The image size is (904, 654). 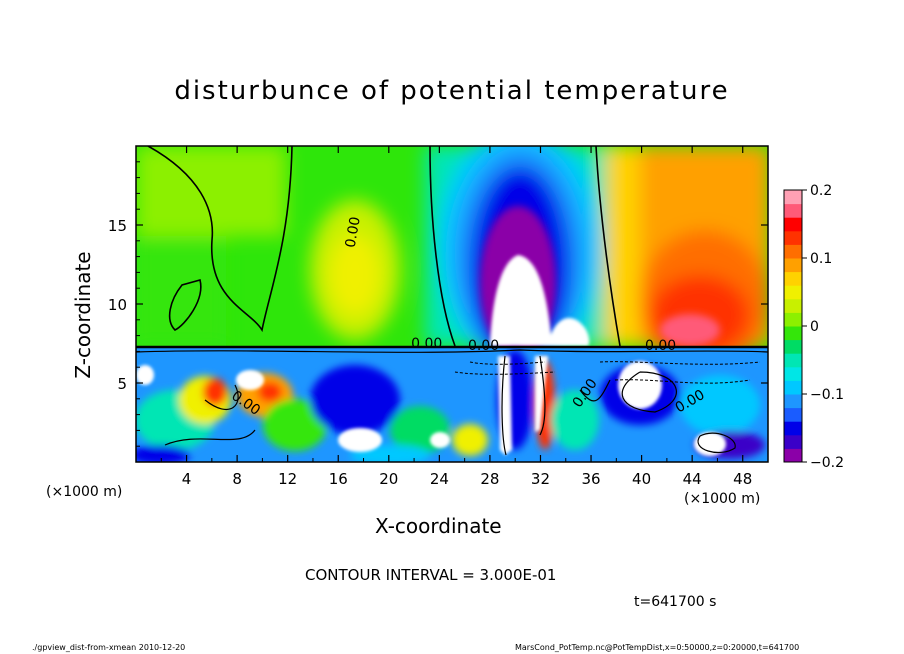 What do you see at coordinates (590, 479) in the screenshot?
I see `x-tick-label: 36` at bounding box center [590, 479].